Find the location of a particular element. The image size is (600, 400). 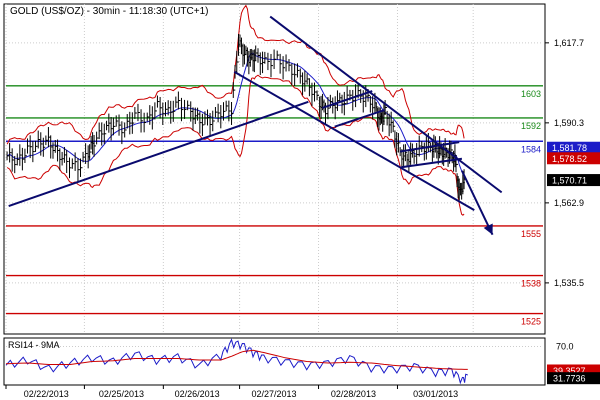

arrow-shaft is located at coordinates (477, 203).